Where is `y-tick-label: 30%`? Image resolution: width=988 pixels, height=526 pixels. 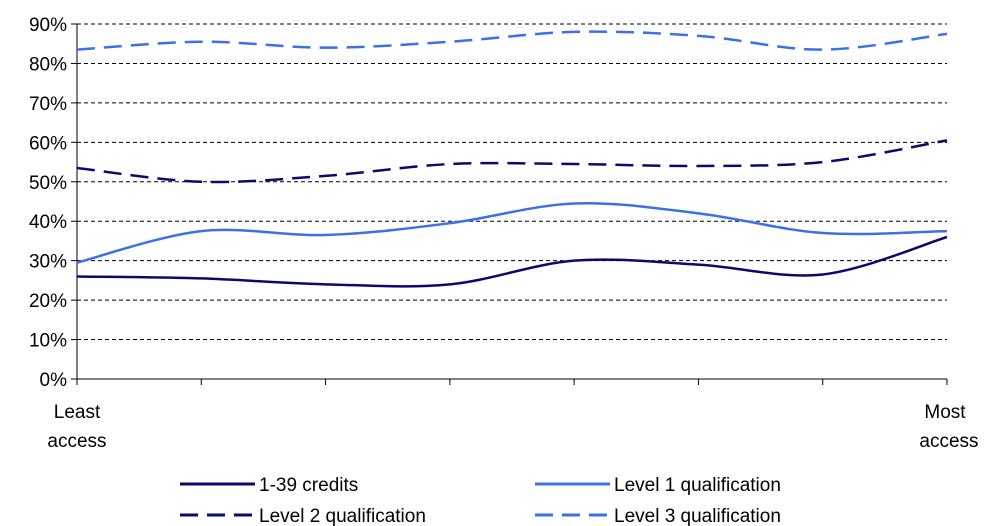 y-tick-label: 30% is located at coordinates (48, 262).